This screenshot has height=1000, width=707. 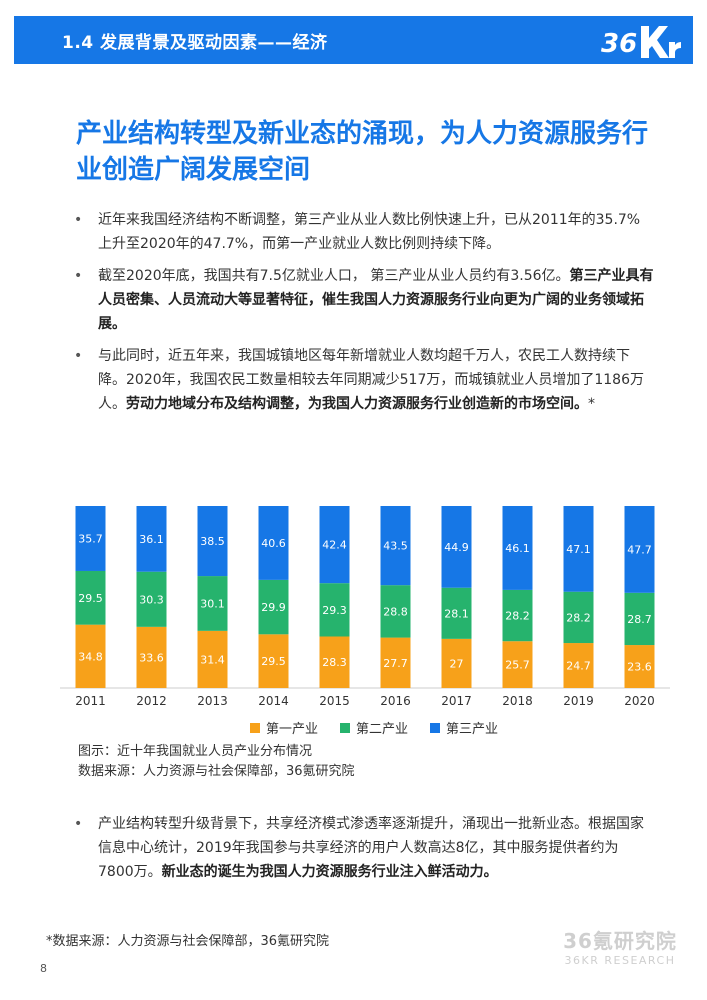 I want to click on data-label: 36.1, so click(x=151, y=539).